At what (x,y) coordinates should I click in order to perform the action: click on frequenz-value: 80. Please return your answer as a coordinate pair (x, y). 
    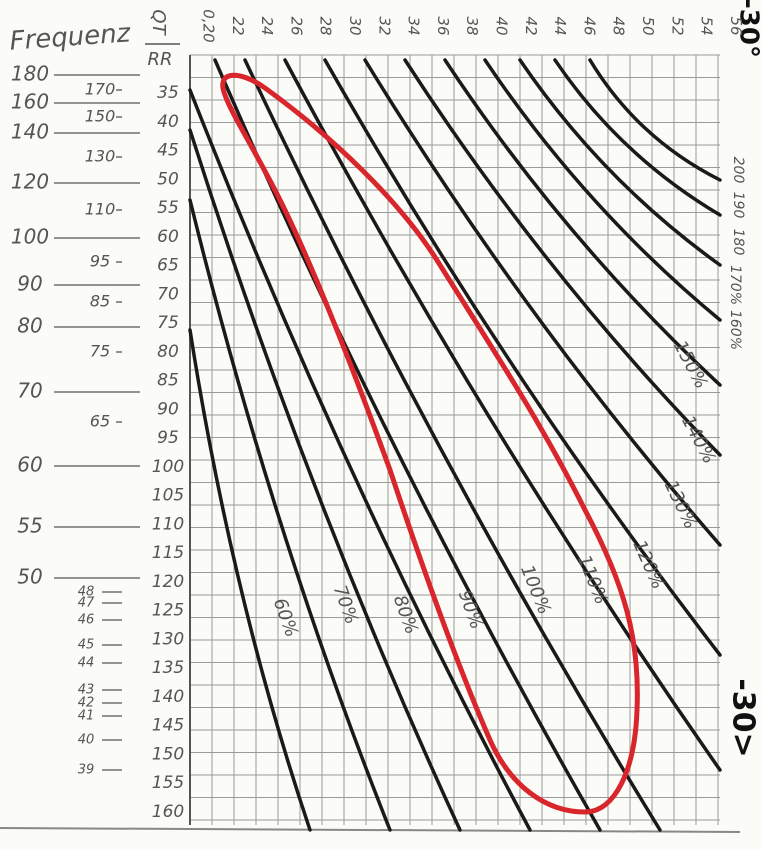
    Looking at the image, I should click on (29, 326).